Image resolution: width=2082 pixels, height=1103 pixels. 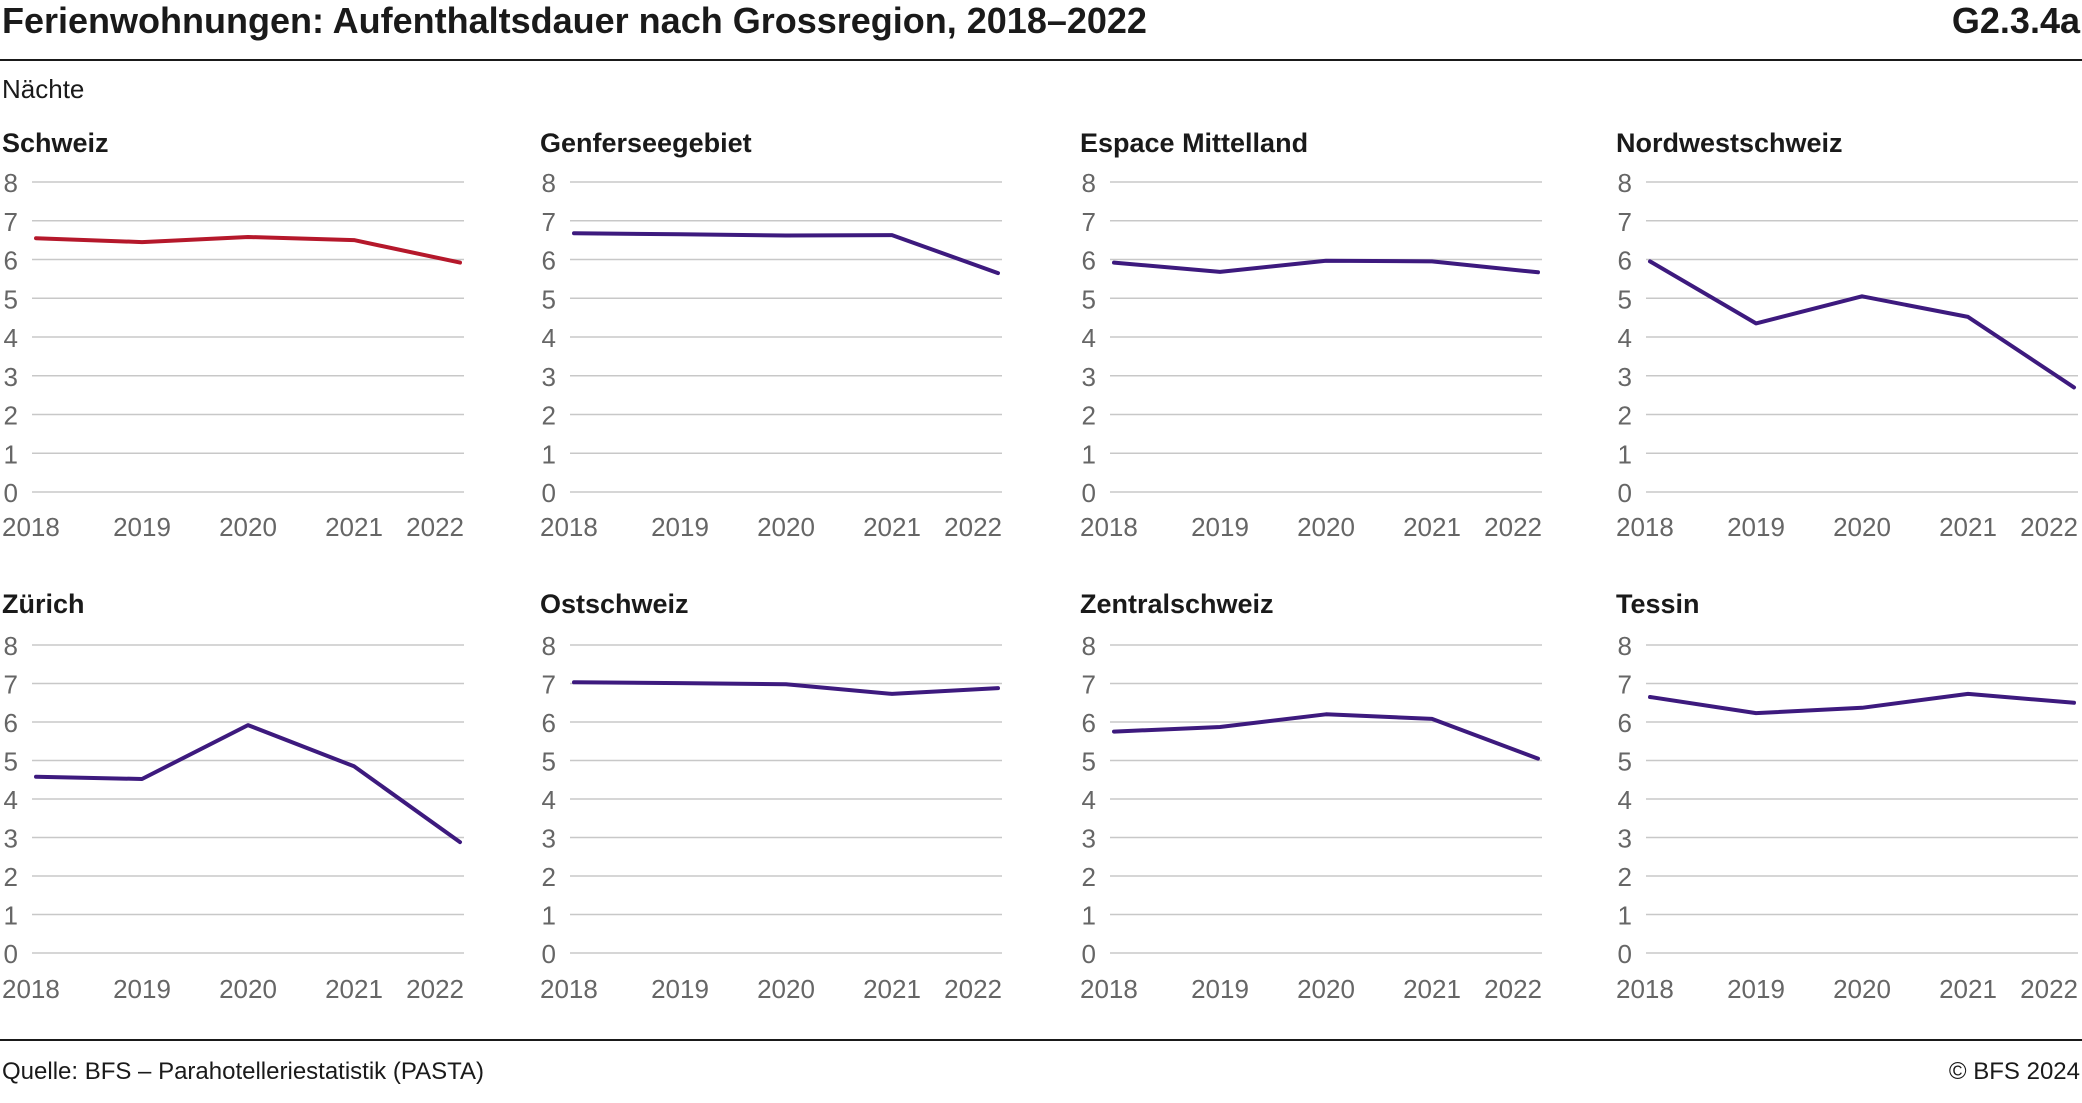 What do you see at coordinates (11, 723) in the screenshot?
I see `y-tick-zurich-6: 6` at bounding box center [11, 723].